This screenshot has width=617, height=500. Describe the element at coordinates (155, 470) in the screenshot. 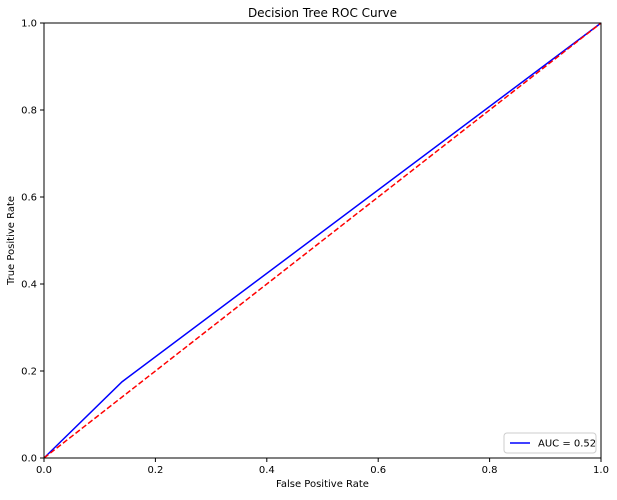

I see `x-tick-label: 0.2` at that location.